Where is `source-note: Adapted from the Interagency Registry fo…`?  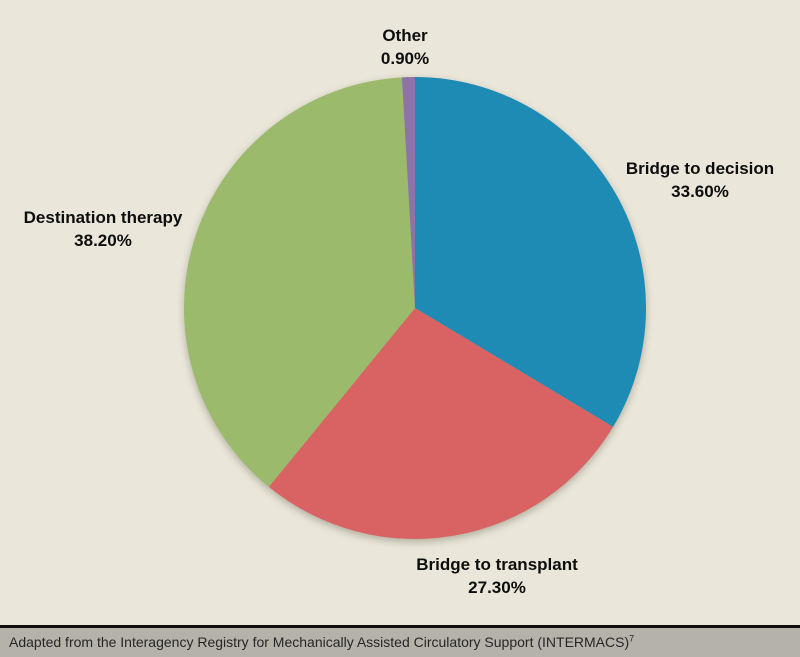
source-note: Adapted from the Interagency Registry fo… is located at coordinates (400, 641).